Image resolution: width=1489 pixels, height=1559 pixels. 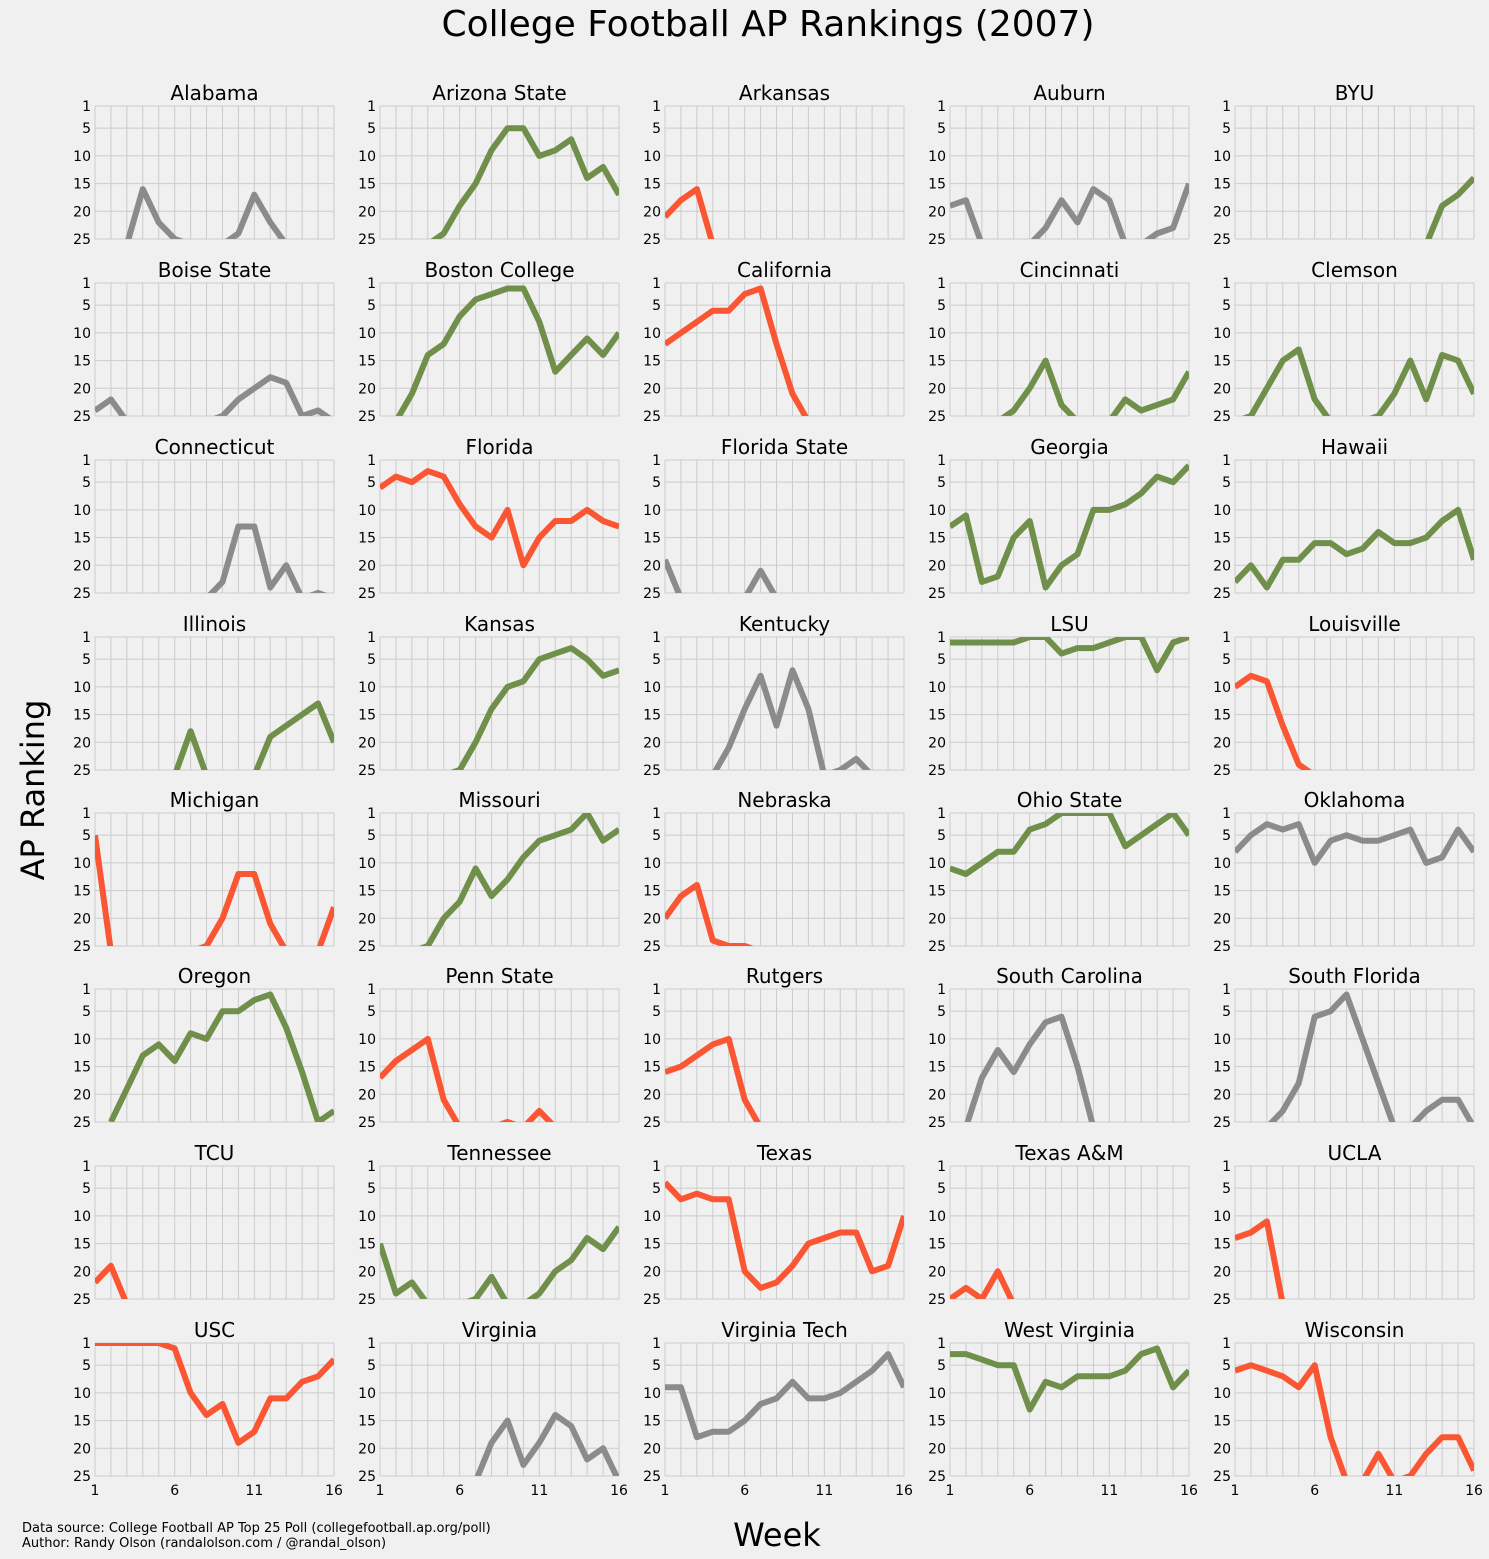 What do you see at coordinates (499, 518) in the screenshot?
I see `series-line-florida` at bounding box center [499, 518].